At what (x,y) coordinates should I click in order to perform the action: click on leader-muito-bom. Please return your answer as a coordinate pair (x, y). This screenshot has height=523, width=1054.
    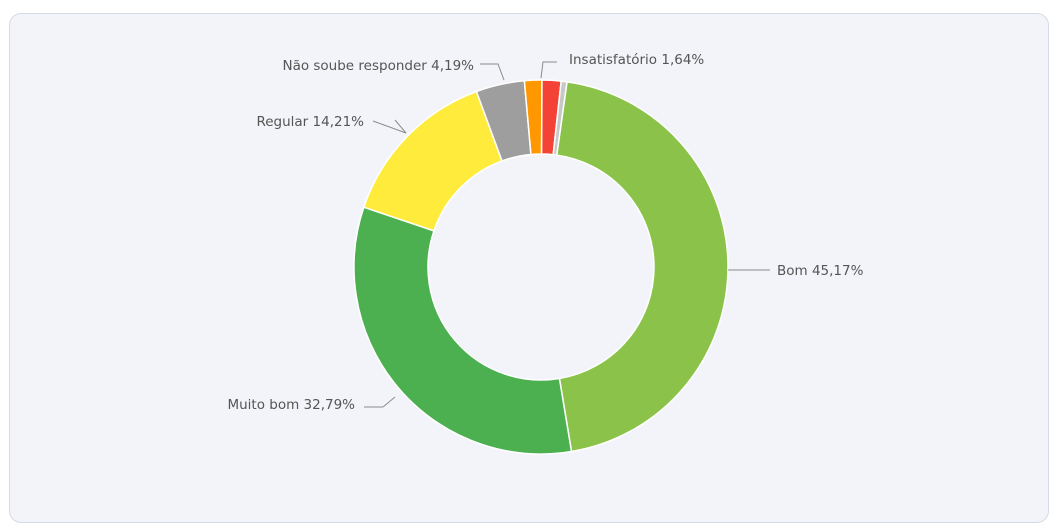
    Looking at the image, I should click on (380, 402).